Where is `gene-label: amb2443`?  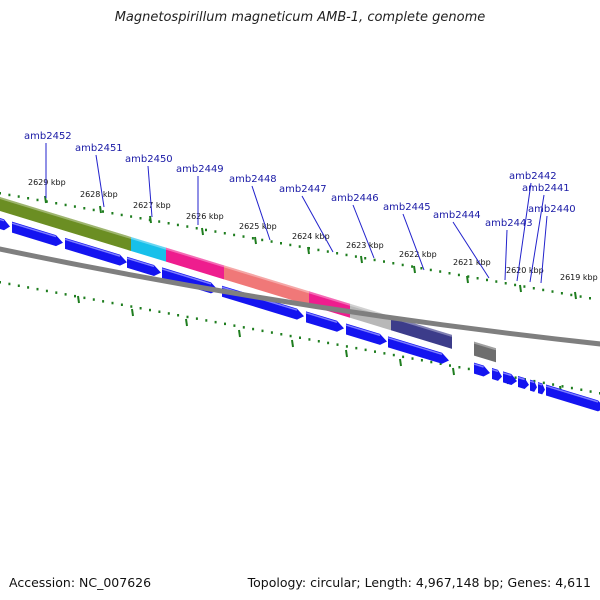
gene-label: amb2443 is located at coordinates (509, 223).